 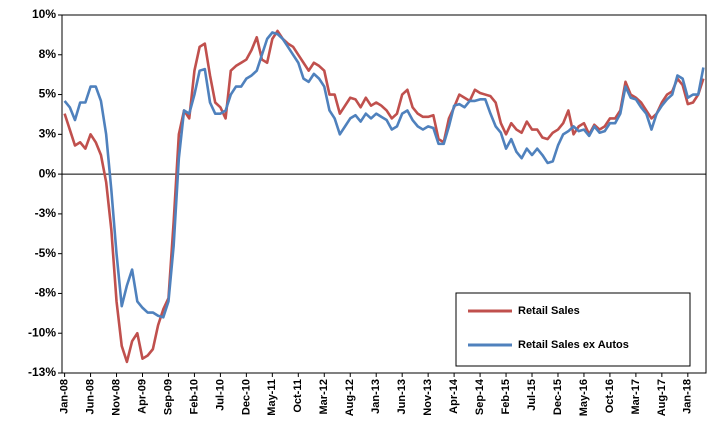 What do you see at coordinates (194, 396) in the screenshot?
I see `x-tick-label: Feb-10` at bounding box center [194, 396].